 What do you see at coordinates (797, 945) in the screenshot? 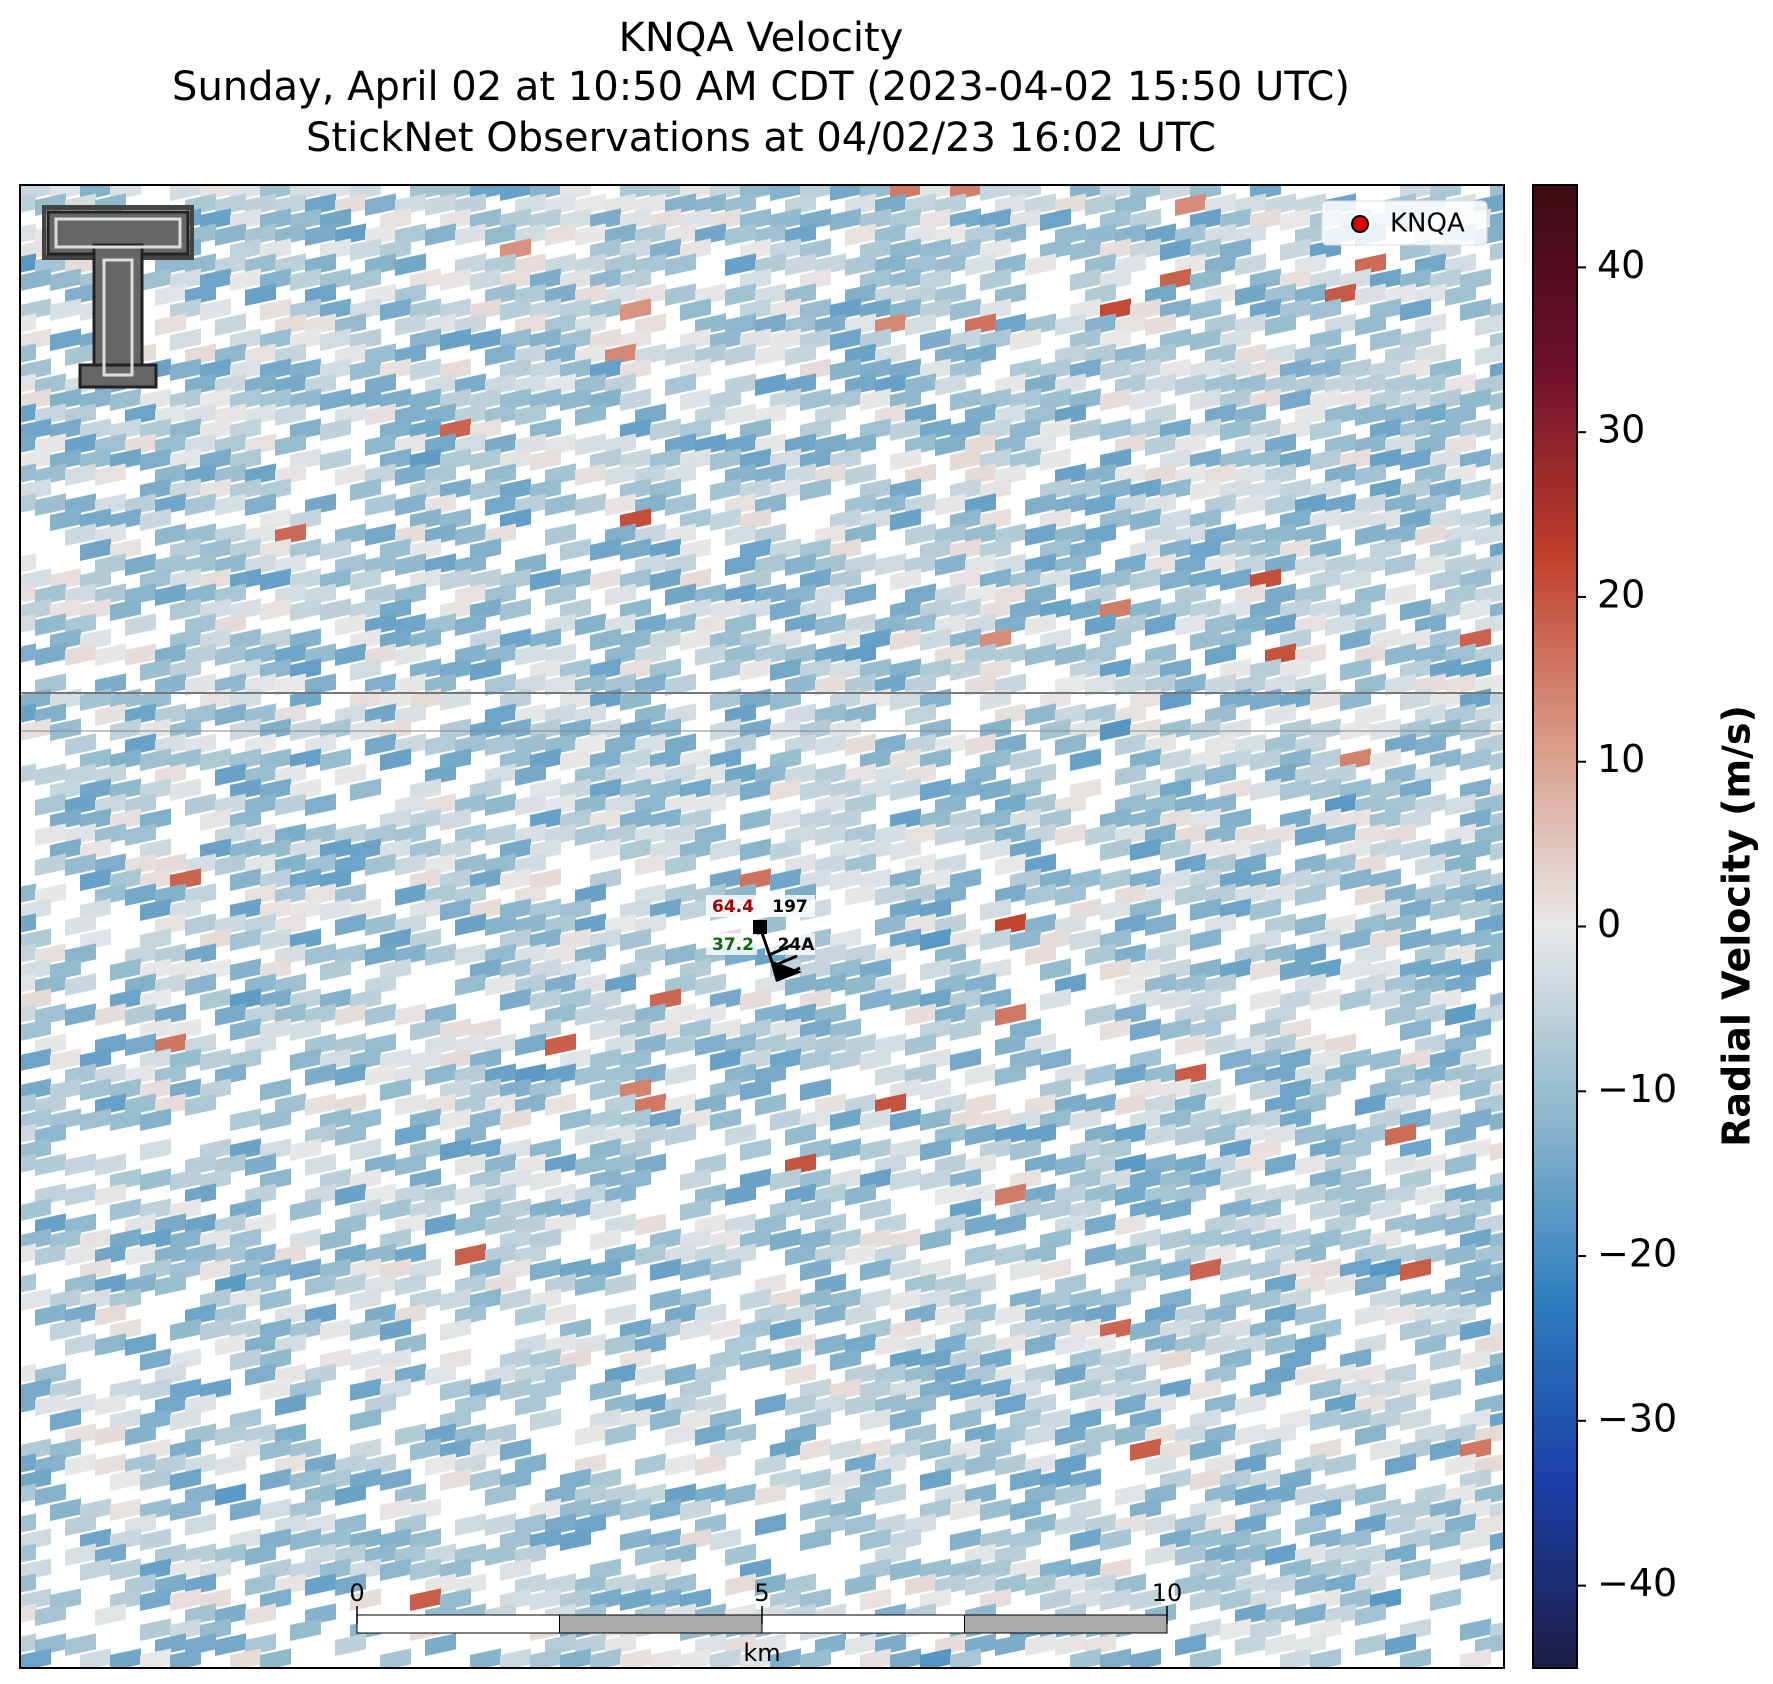
I see `station-id: 24A` at bounding box center [797, 945].